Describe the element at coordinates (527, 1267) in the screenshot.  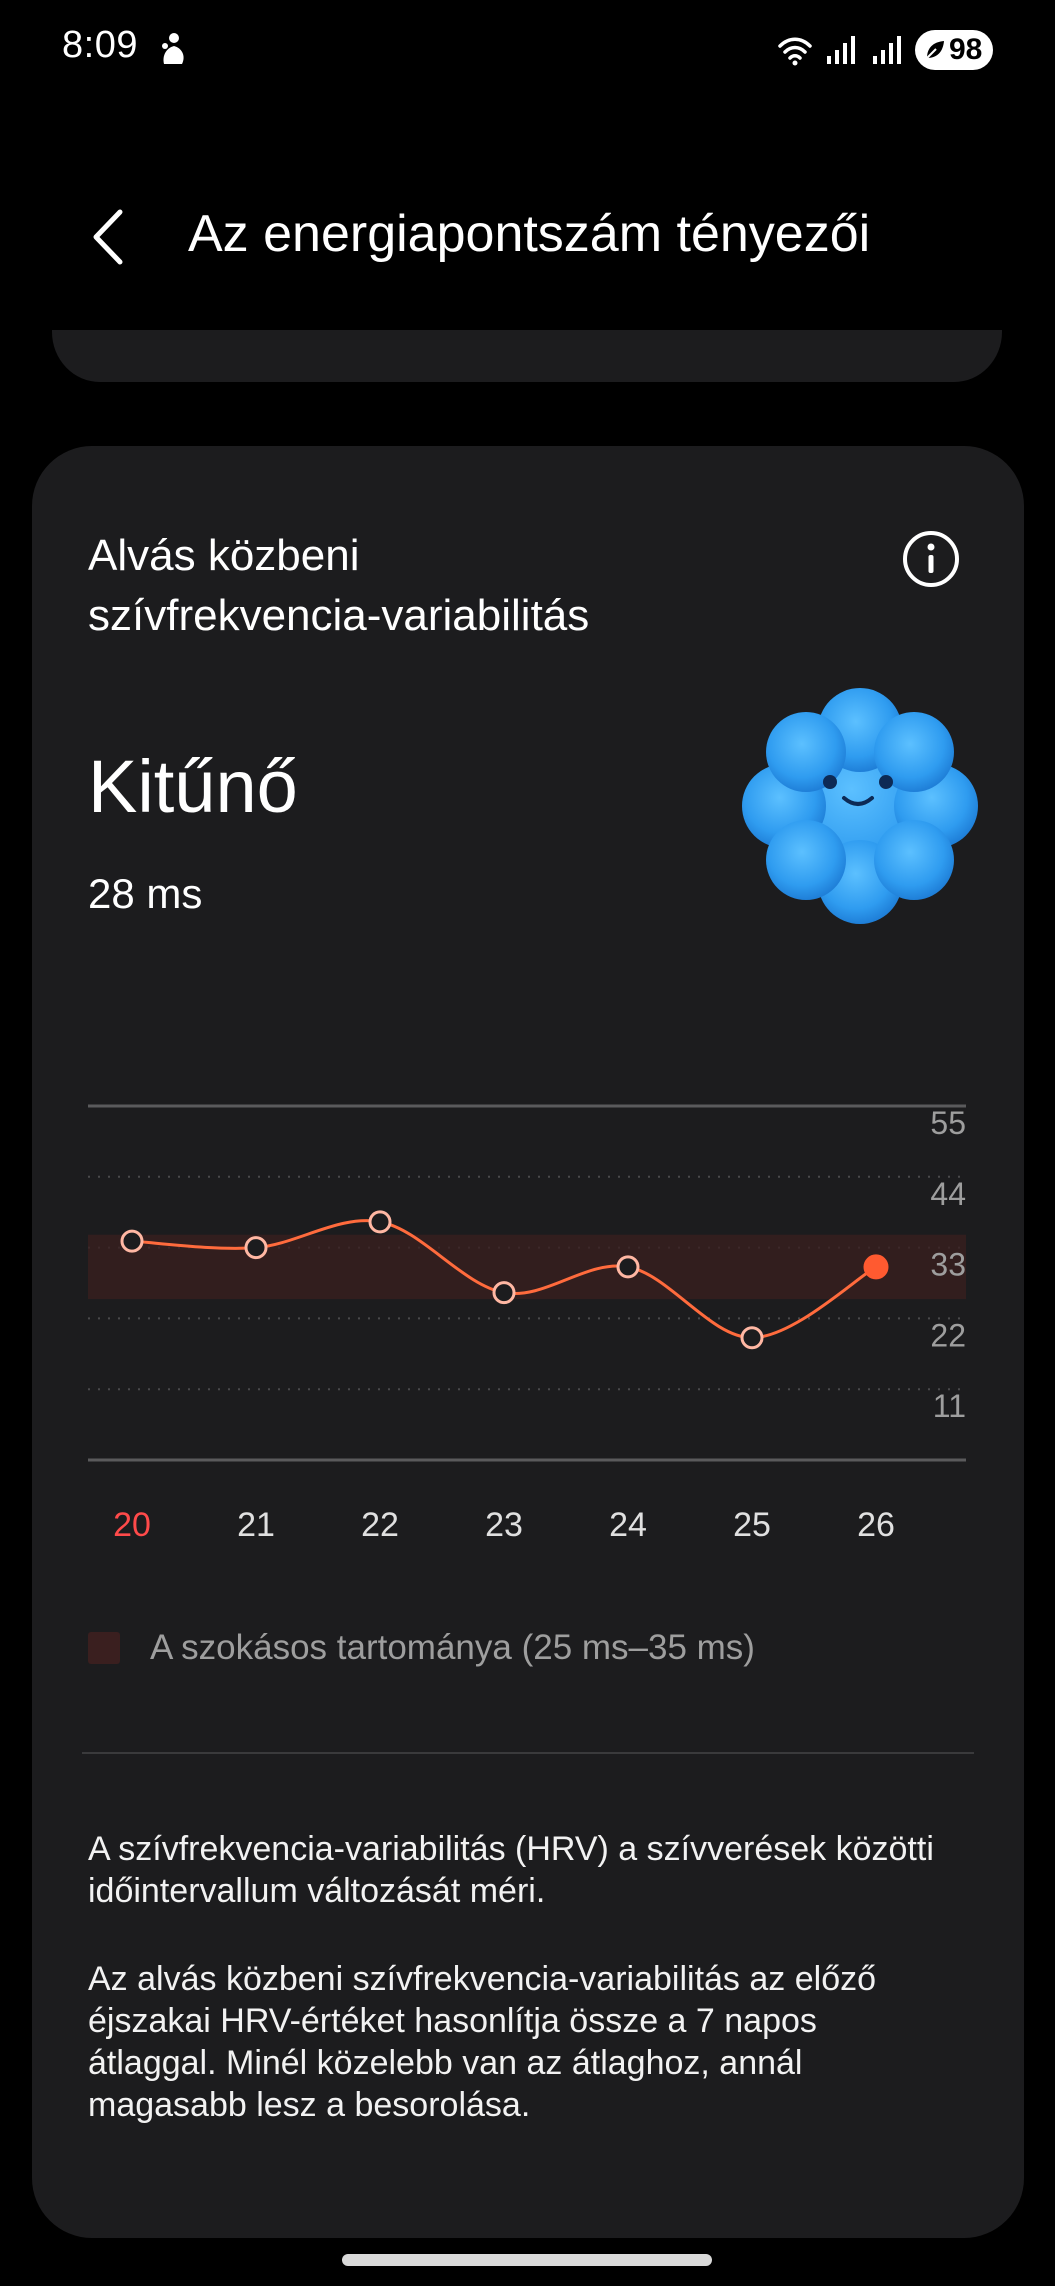
I see `usual-range-band` at that location.